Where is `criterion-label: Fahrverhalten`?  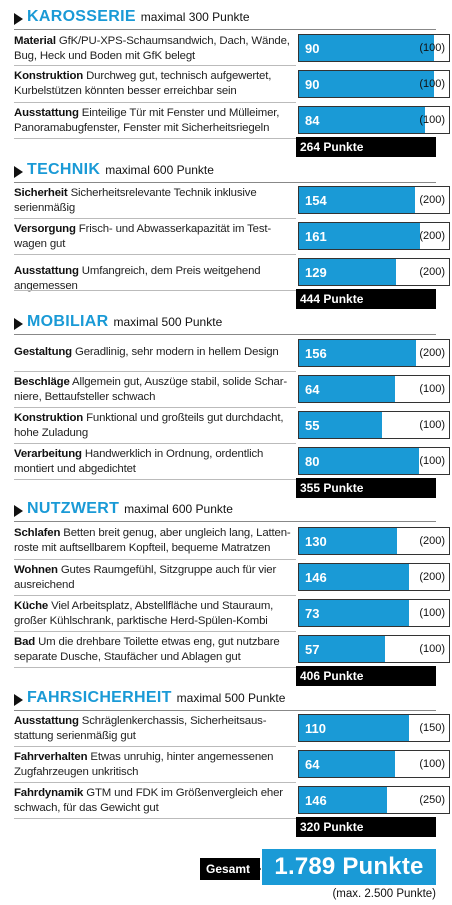 criterion-label: Fahrverhalten is located at coordinates (51, 757).